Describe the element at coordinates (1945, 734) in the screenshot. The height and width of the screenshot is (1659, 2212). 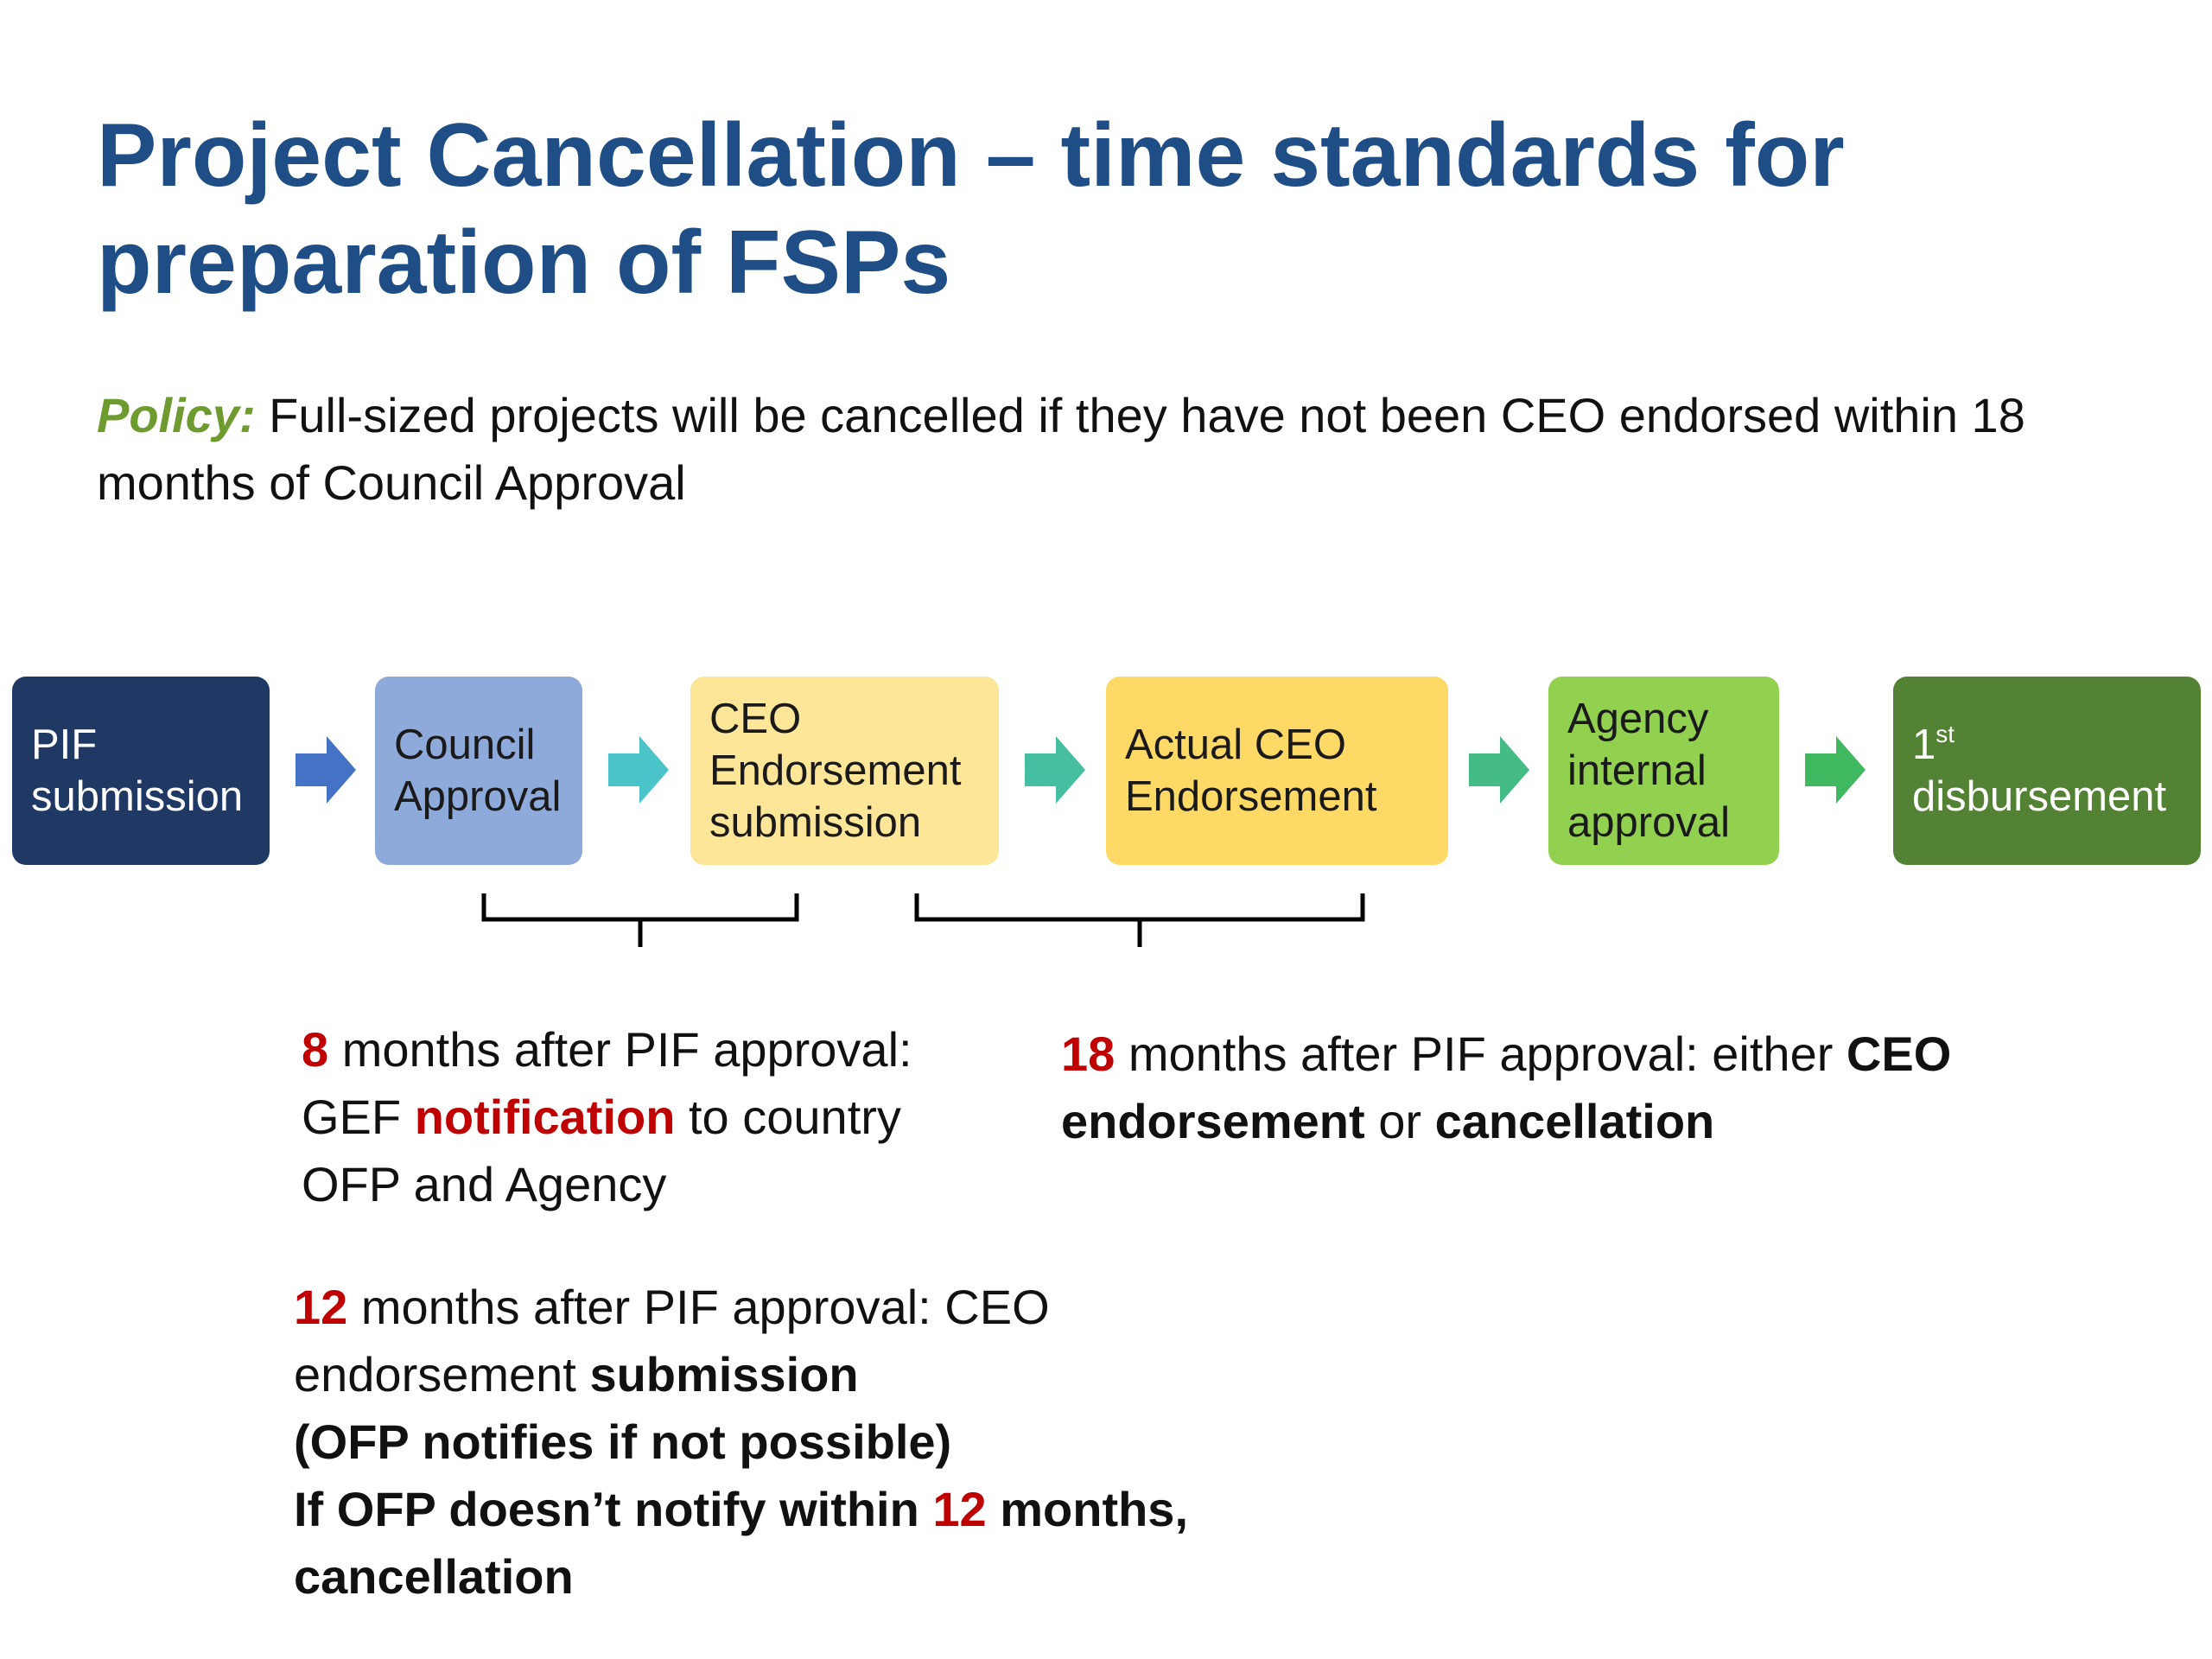
I see `step-label-ordinal-suffix: st` at that location.